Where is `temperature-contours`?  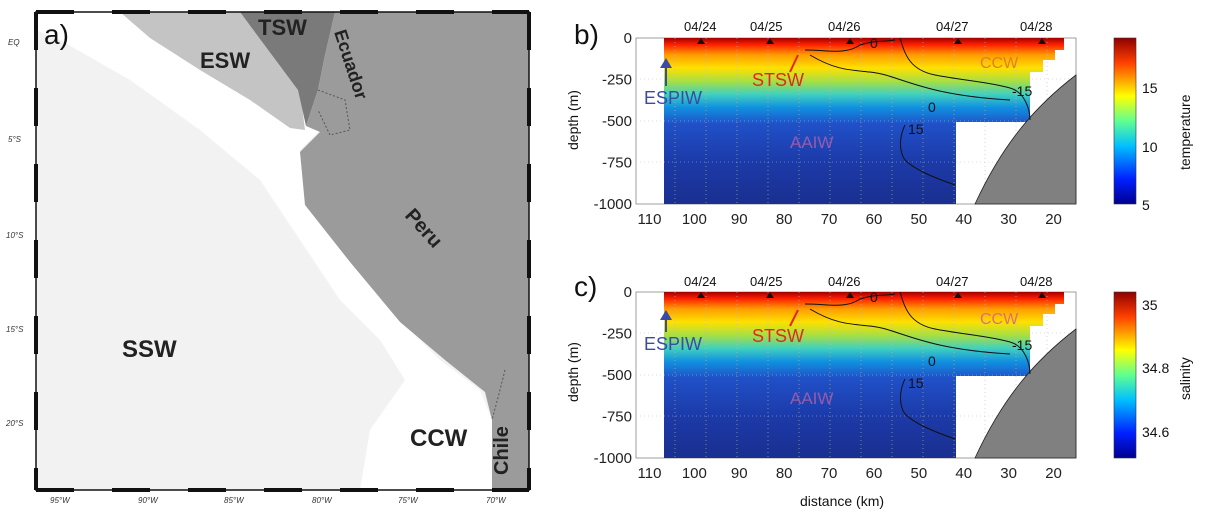
temperature-contours is located at coordinates (917, 111).